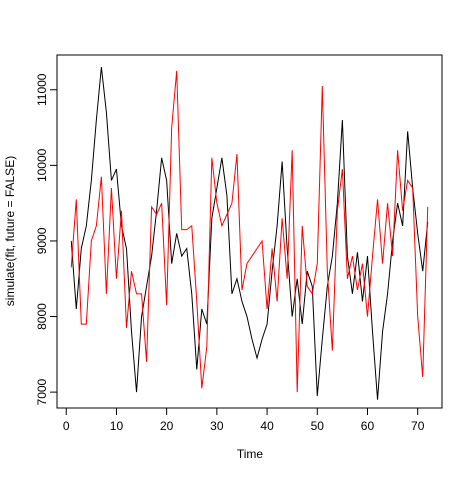 This screenshot has width=474, height=479. I want to click on x-axis-label: Time, so click(250, 454).